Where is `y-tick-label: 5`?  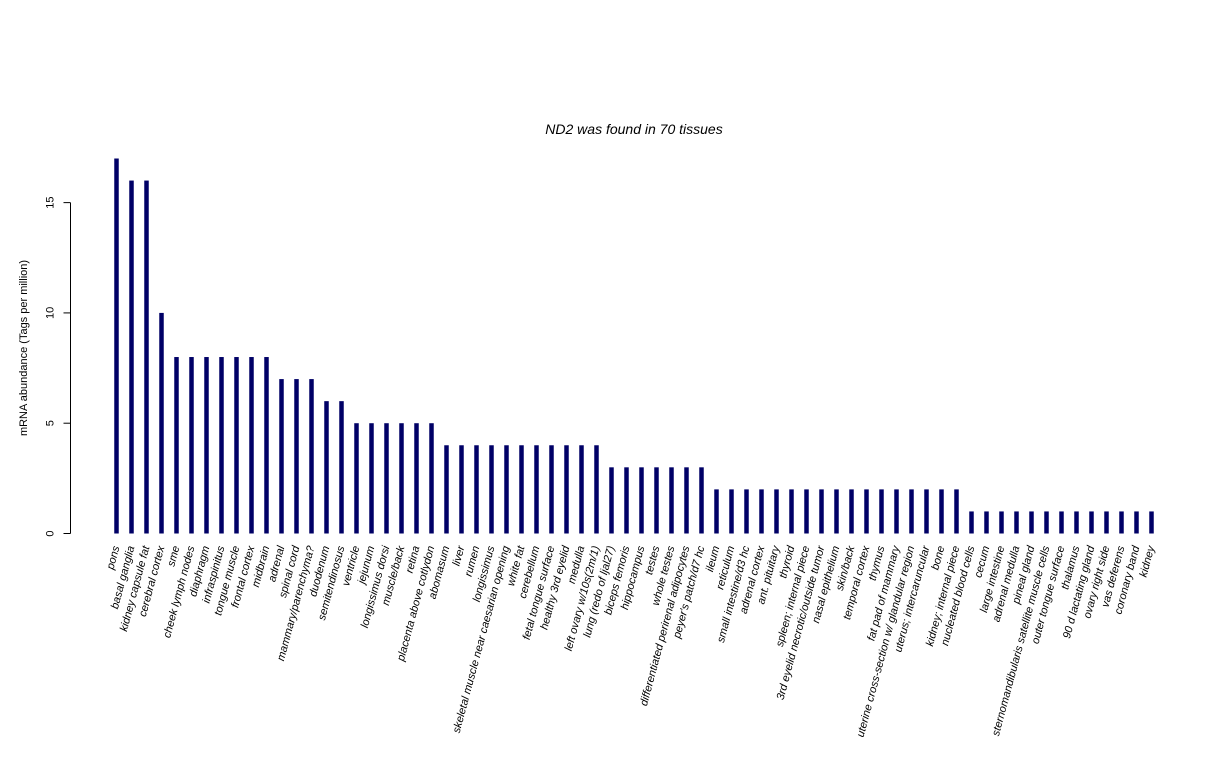 y-tick-label: 5 is located at coordinates (51, 423).